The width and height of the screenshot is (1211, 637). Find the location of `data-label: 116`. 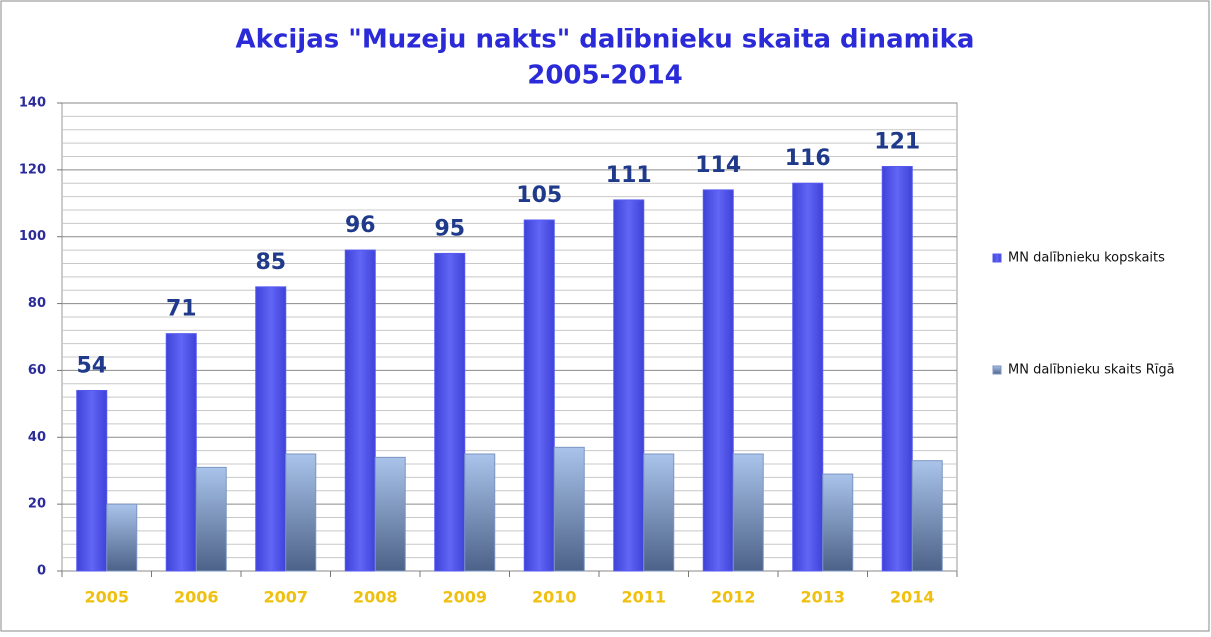

data-label: 116 is located at coordinates (808, 158).